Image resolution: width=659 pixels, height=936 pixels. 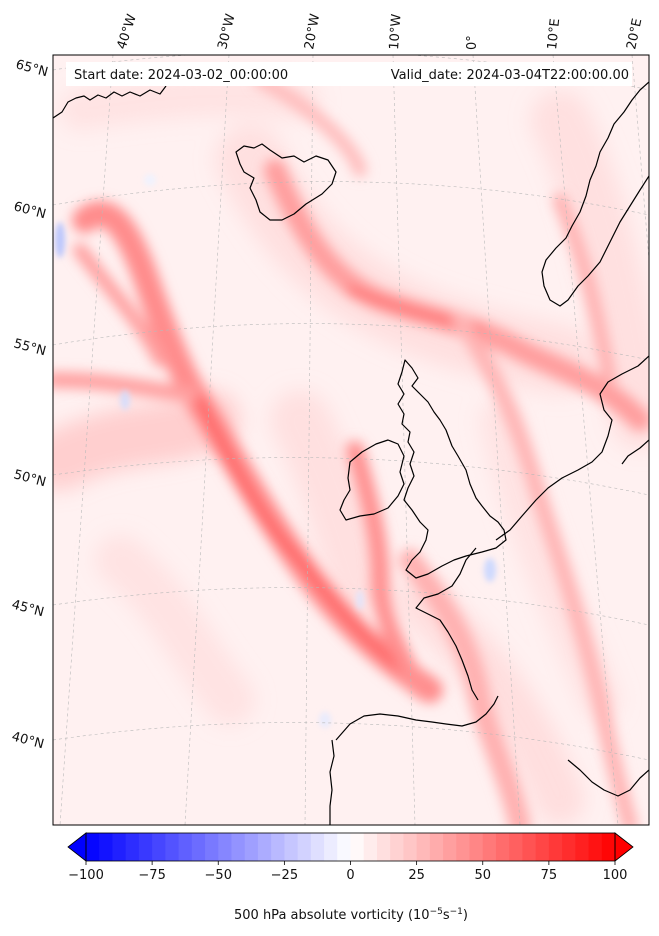 What do you see at coordinates (181, 75) in the screenshot?
I see `start-date-label: Start date: 2024-03-02_00:00:00` at bounding box center [181, 75].